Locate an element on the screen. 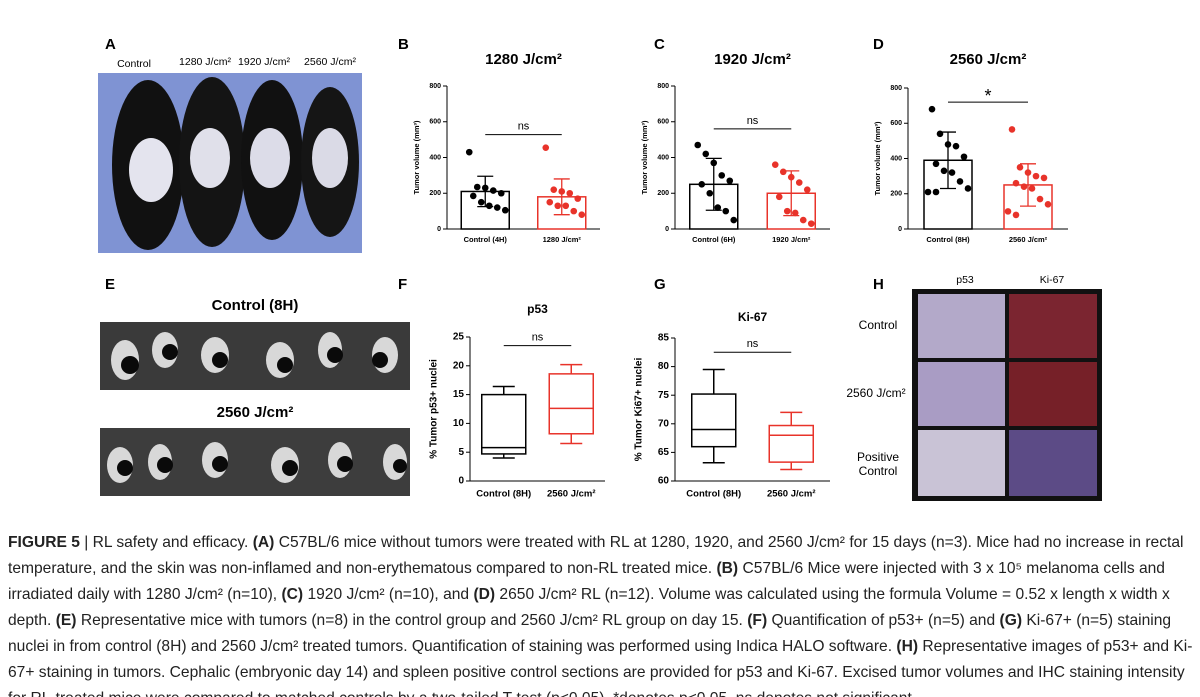 The width and height of the screenshot is (1200, 697). photo-label: Control (8H) is located at coordinates (255, 305).